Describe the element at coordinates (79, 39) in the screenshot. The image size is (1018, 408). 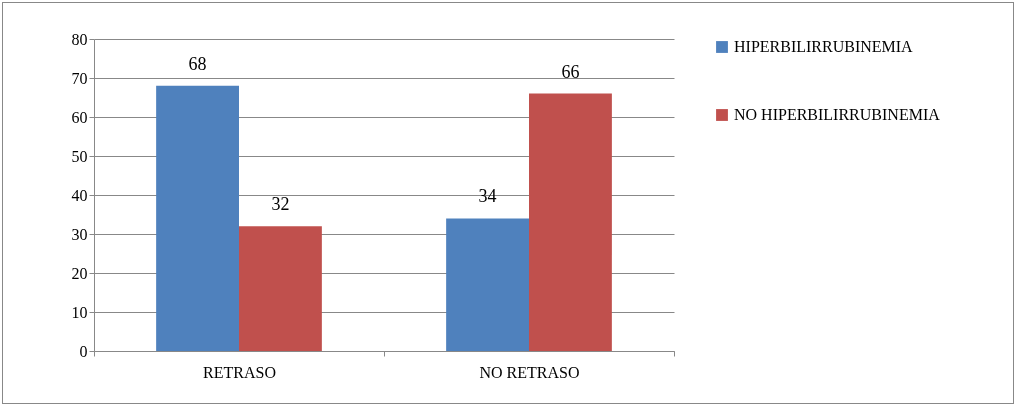
I see `y-tick-label: 80` at that location.